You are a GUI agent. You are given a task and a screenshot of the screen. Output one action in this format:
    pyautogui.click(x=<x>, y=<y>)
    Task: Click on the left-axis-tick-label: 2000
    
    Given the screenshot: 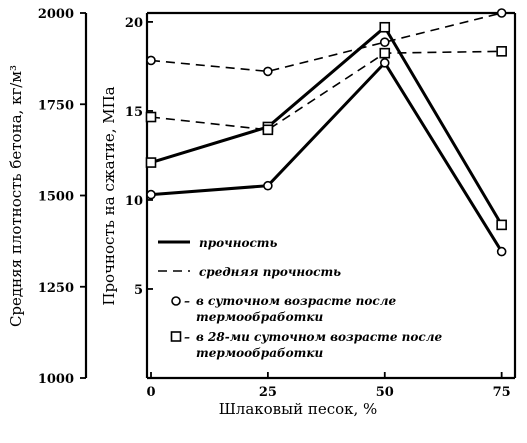 What is the action you would take?
    pyautogui.click(x=56, y=14)
    